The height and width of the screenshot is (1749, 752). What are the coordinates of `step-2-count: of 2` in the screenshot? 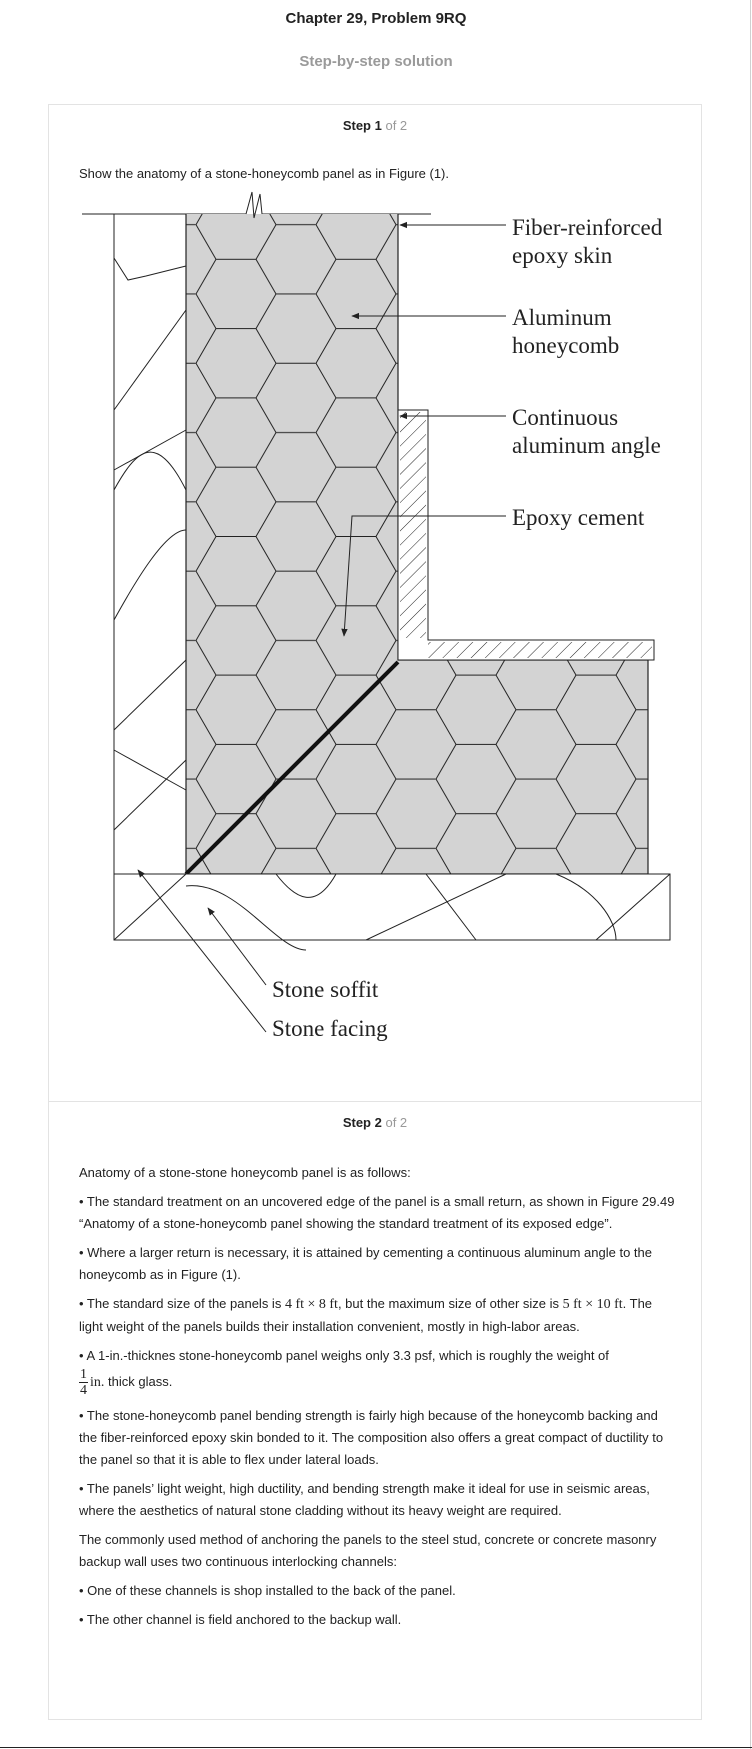 It's located at (396, 1122).